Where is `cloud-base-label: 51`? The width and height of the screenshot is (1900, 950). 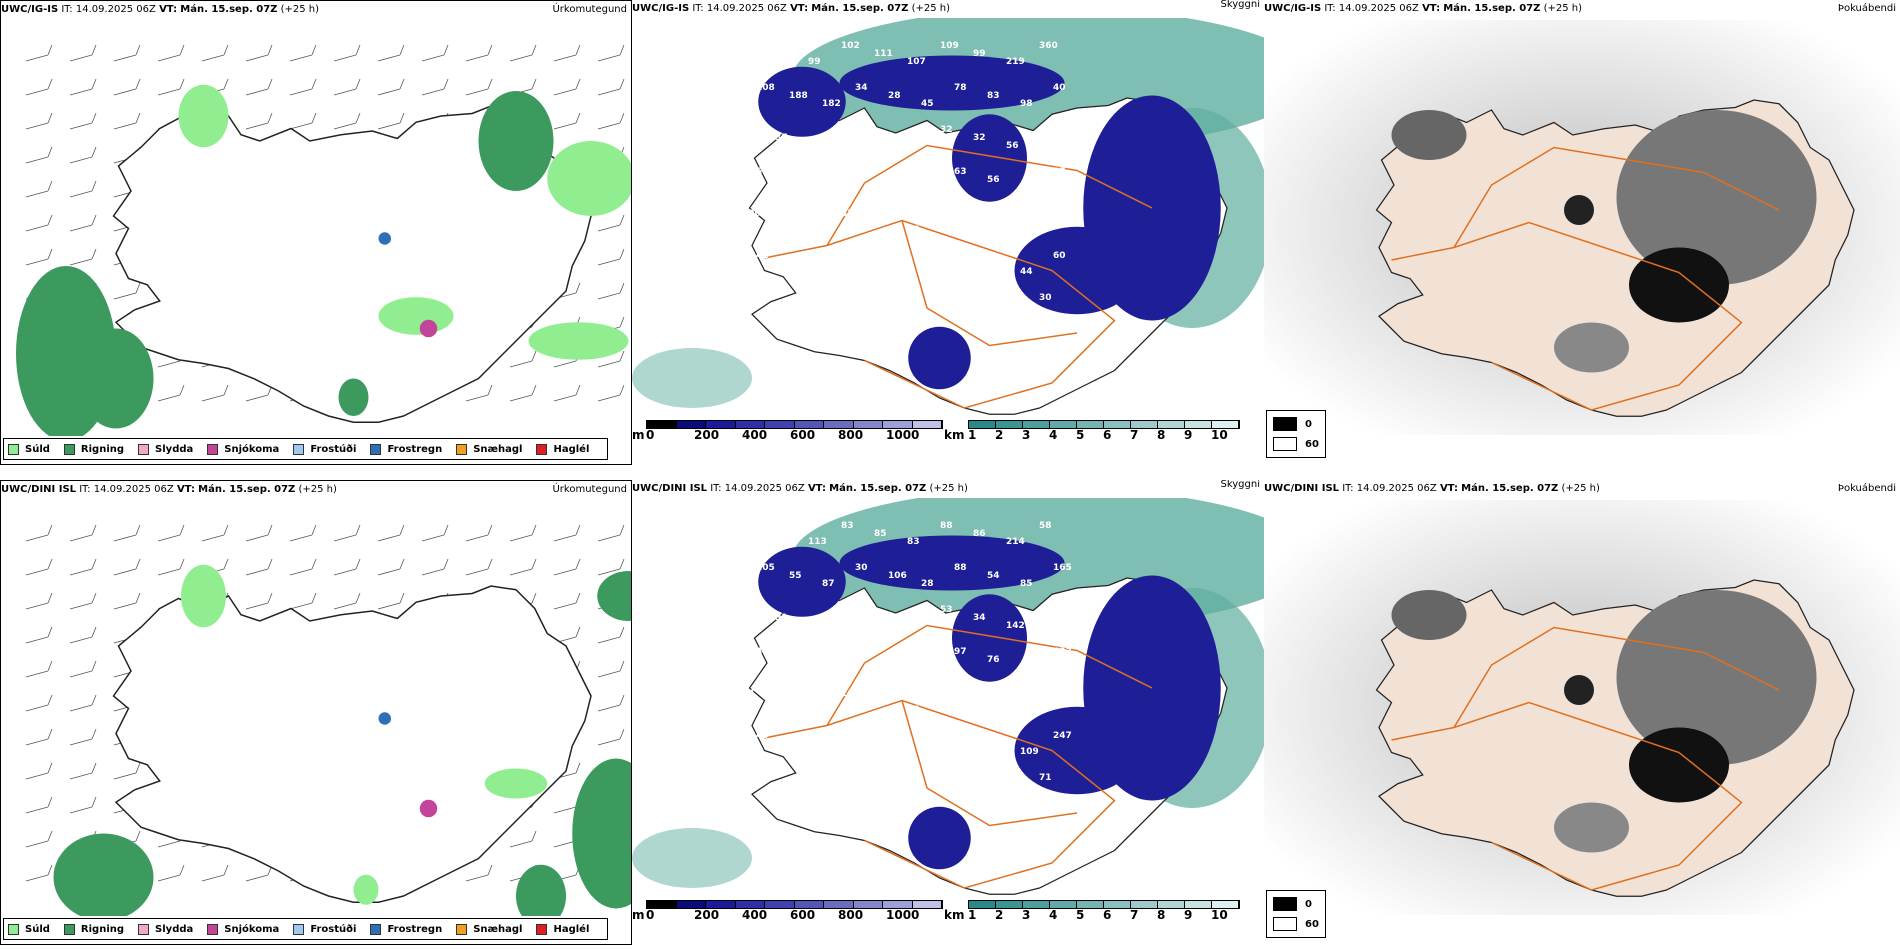
cloud-base-label: 51 is located at coordinates (993, 744).